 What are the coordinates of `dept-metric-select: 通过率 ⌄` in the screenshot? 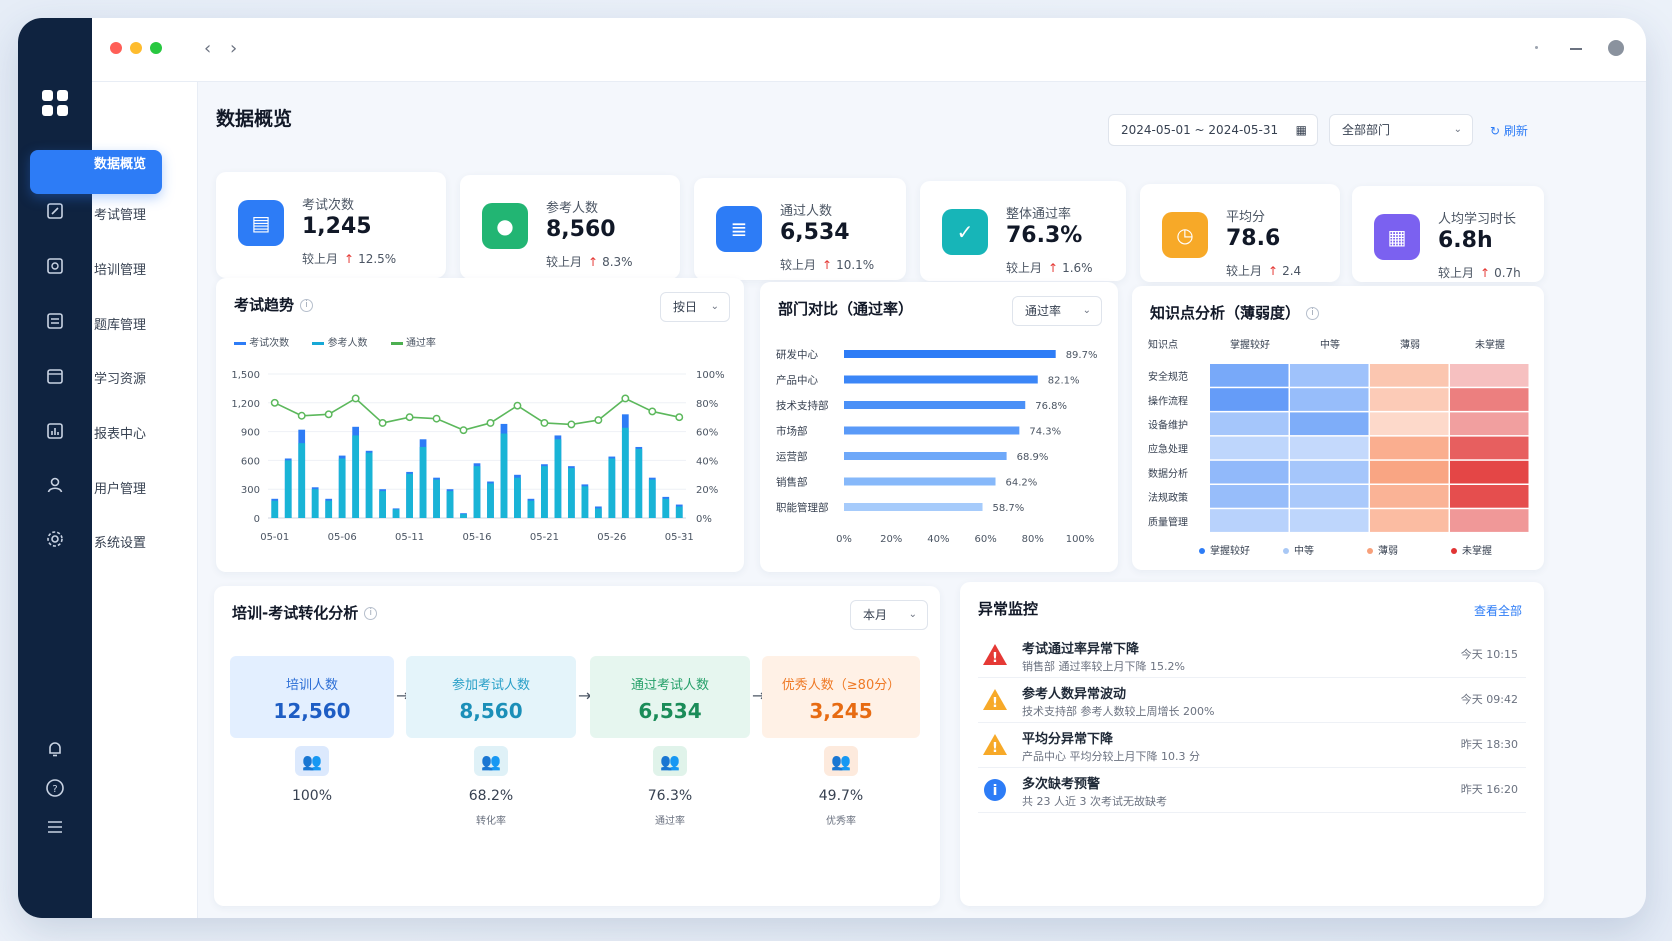 It's located at (1057, 311).